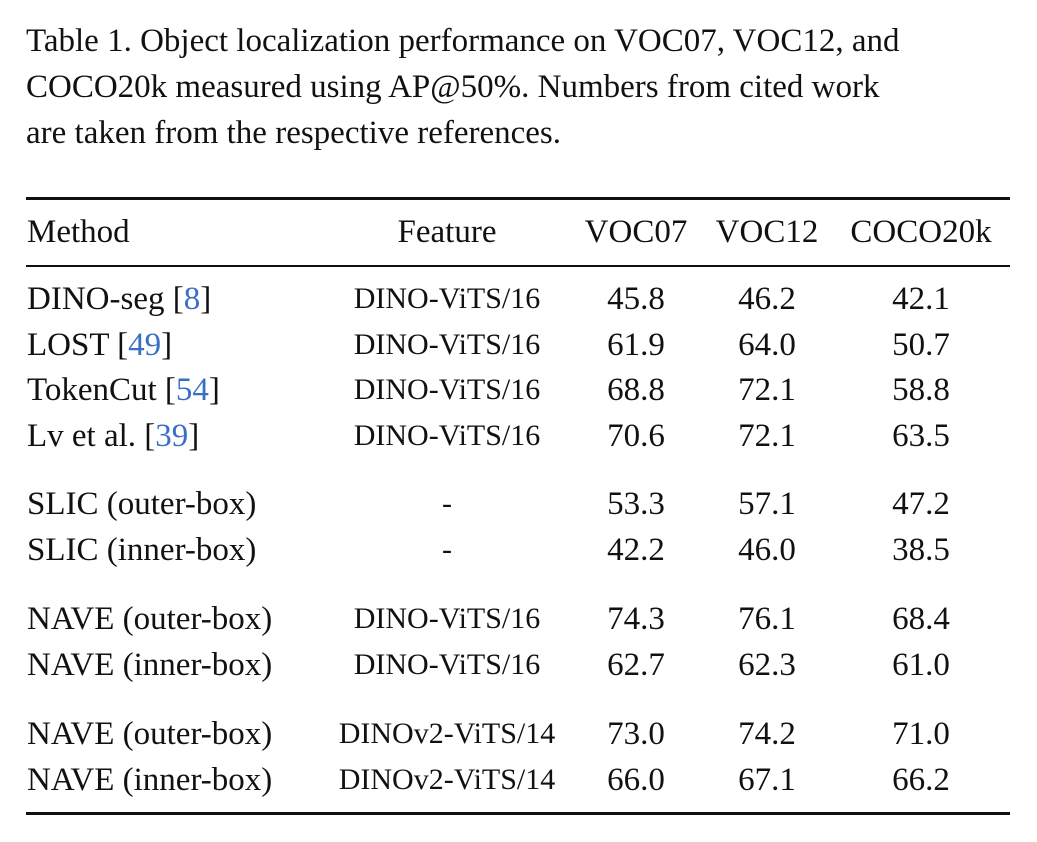 This screenshot has height=842, width=1037. What do you see at coordinates (636, 619) in the screenshot?
I see `voc07-cell: 74.3` at bounding box center [636, 619].